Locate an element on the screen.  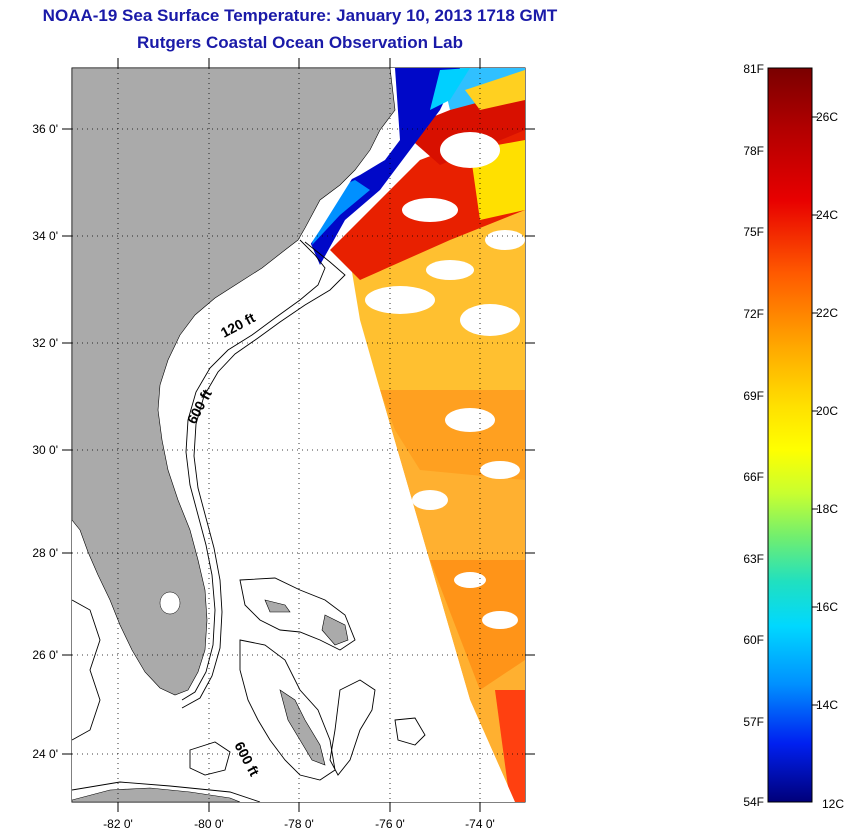
colorbar-ticks is located at coordinates (815, 411).